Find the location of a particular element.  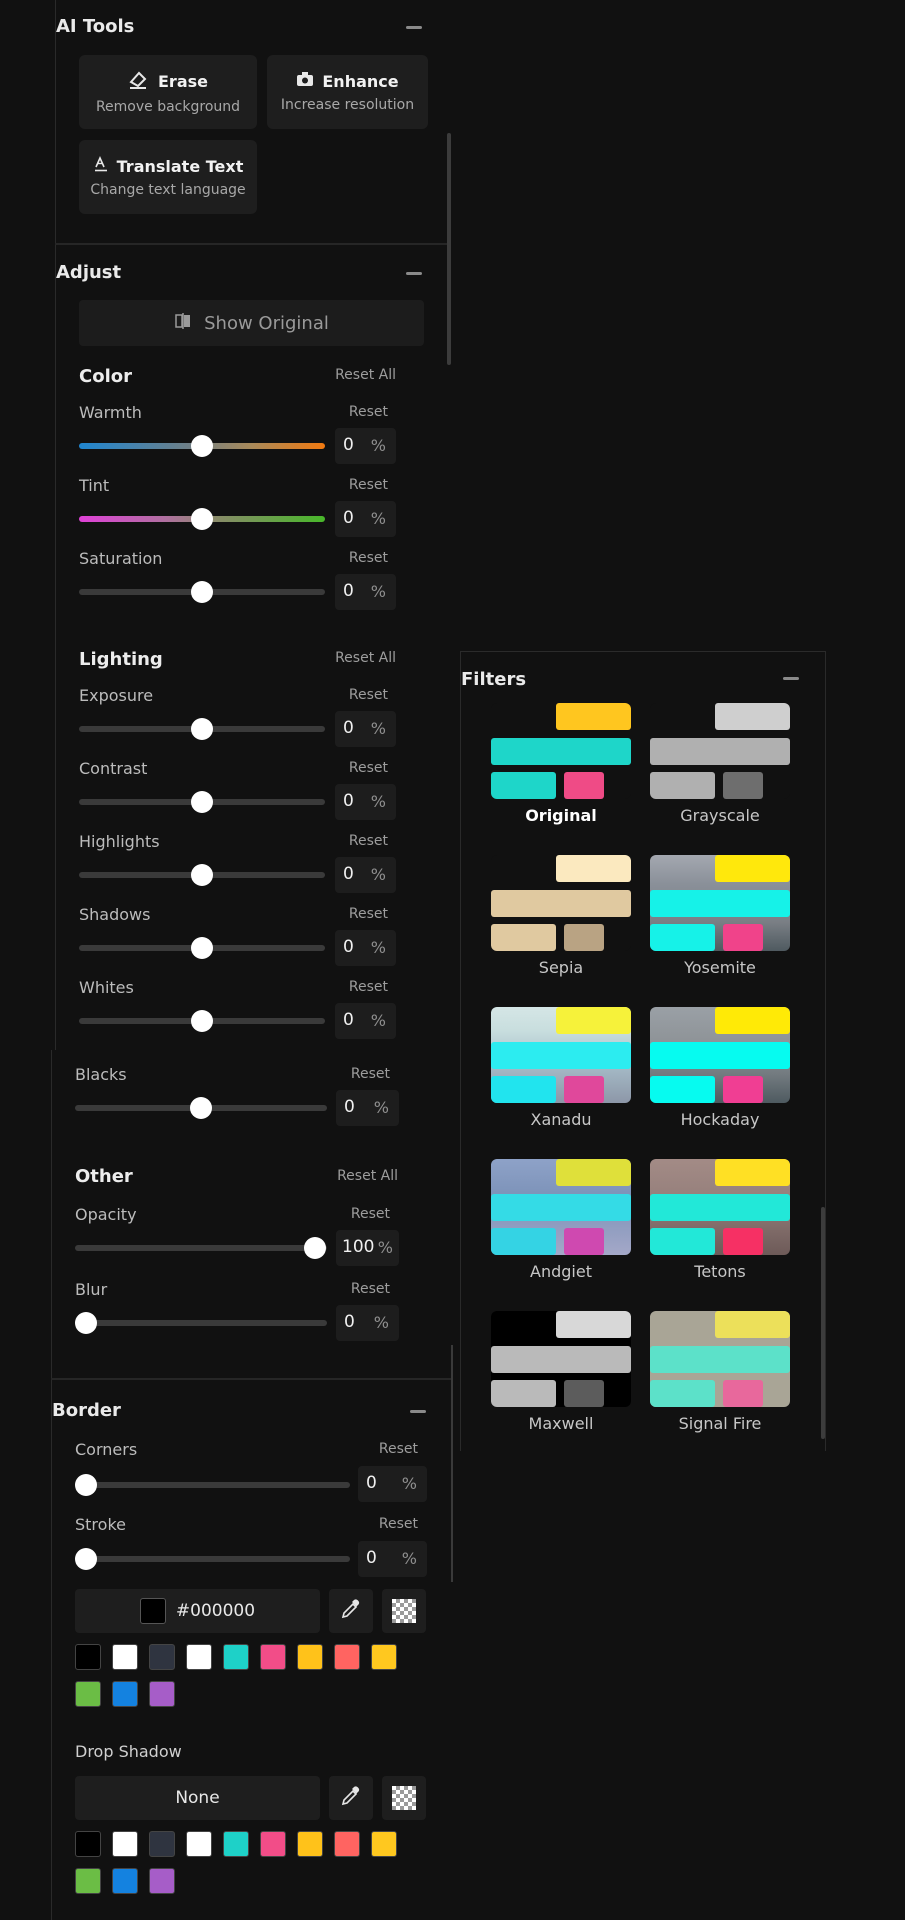

ai-tools-collapse-icon is located at coordinates (414, 27).